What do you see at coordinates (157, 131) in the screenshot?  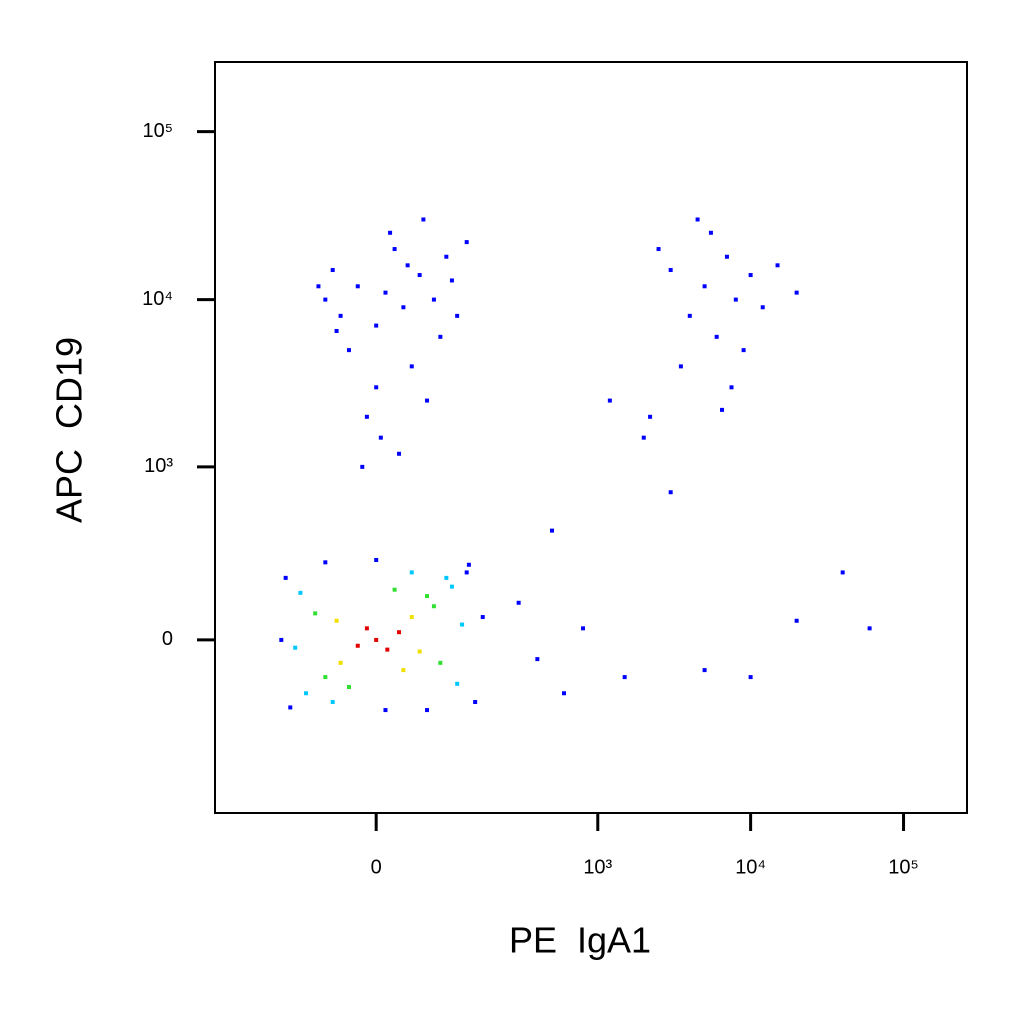 I see `y-tick-label: 10⁵` at bounding box center [157, 131].